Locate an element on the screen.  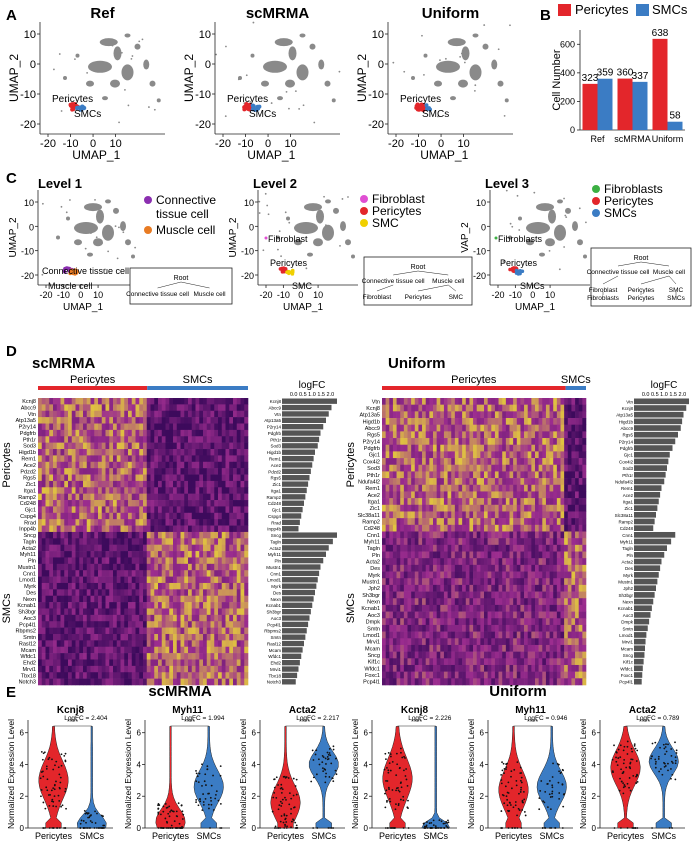
panel-letter-b: B is located at coordinates (545, 15).